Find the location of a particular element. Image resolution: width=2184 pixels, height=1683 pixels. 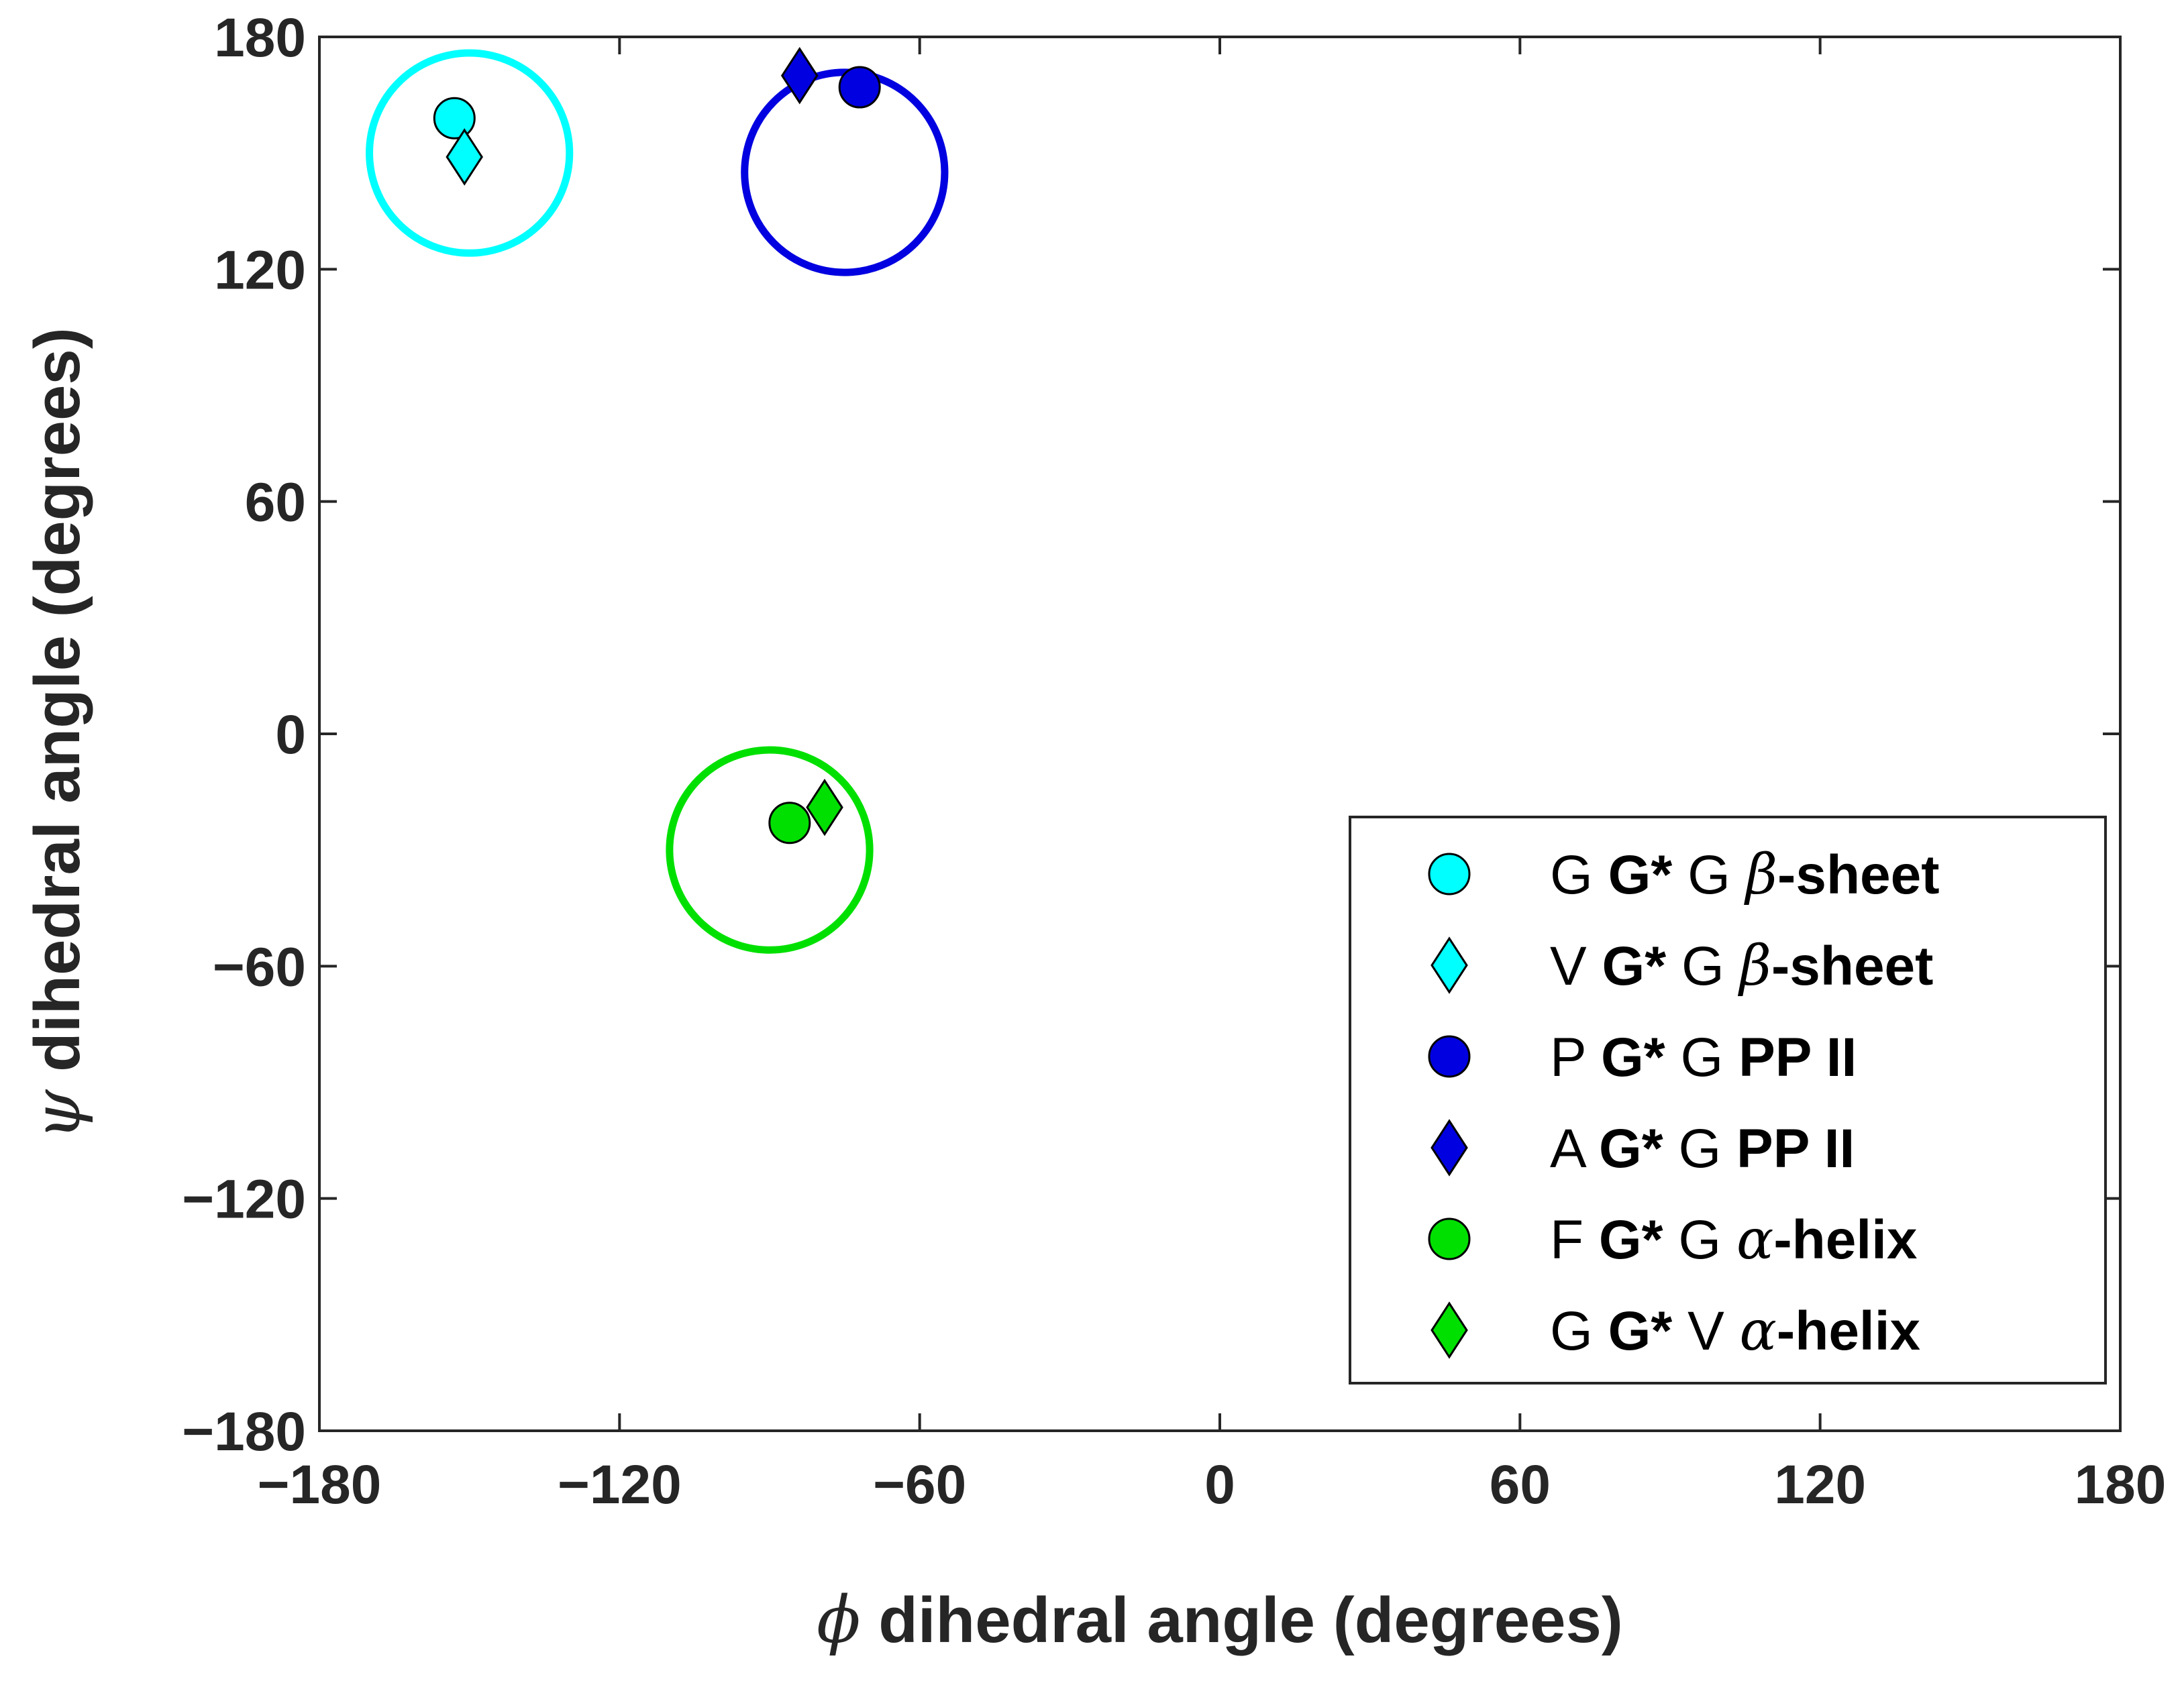

region-circle-beta-sheet is located at coordinates (470, 153).